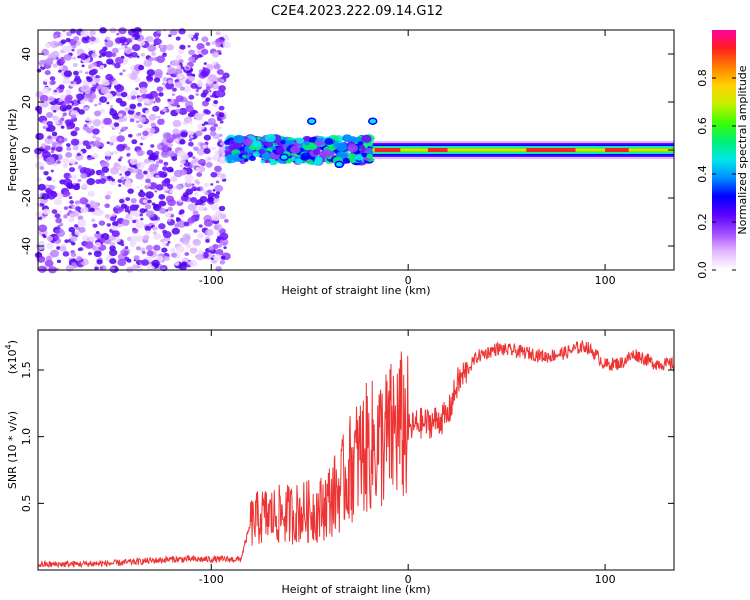 This screenshot has height=600, width=750. I want to click on x-tick-label: 0, so click(408, 579).